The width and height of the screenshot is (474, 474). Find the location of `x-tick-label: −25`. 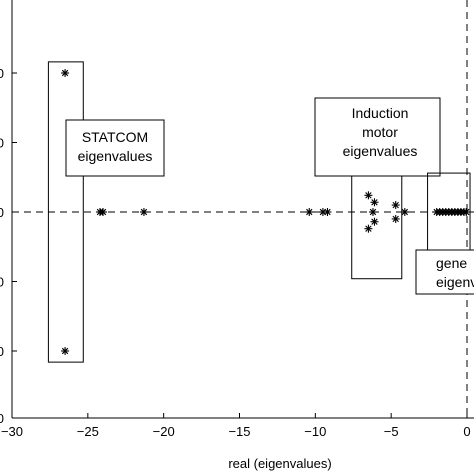

x-tick-label: −25 is located at coordinates (88, 431).